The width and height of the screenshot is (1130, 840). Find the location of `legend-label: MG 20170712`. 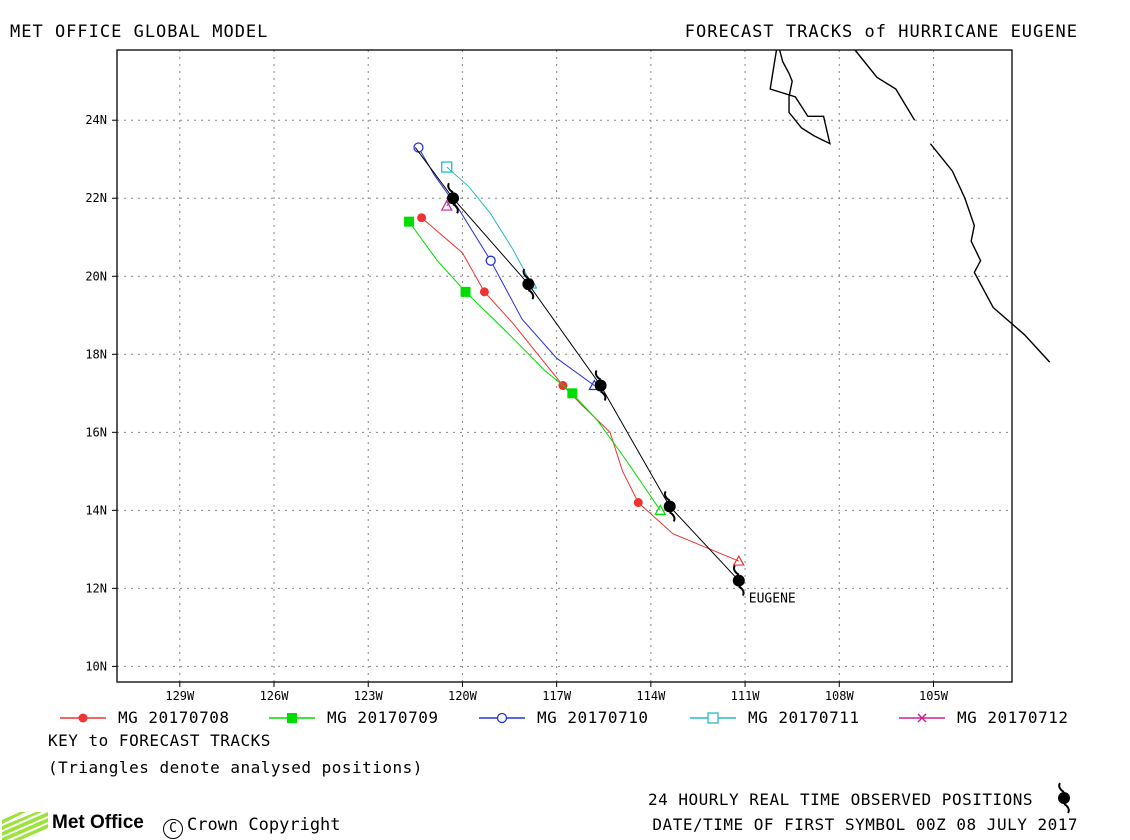

legend-label: MG 20170712 is located at coordinates (1013, 717).